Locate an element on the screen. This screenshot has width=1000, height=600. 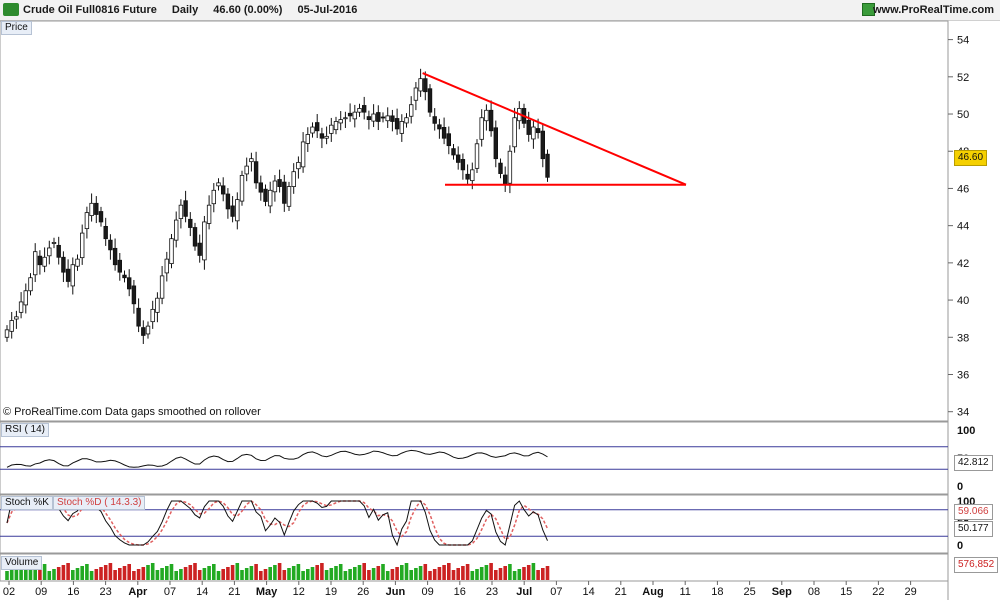
x-tick-label: 16 is located at coordinates (460, 592).